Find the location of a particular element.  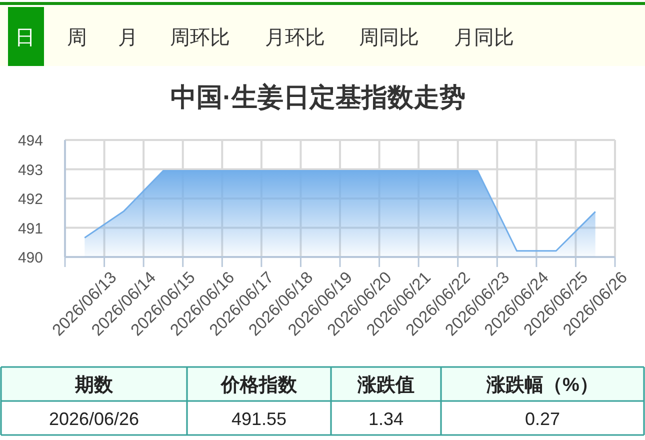

table-header: 涨跌幅（%） is located at coordinates (542, 385).